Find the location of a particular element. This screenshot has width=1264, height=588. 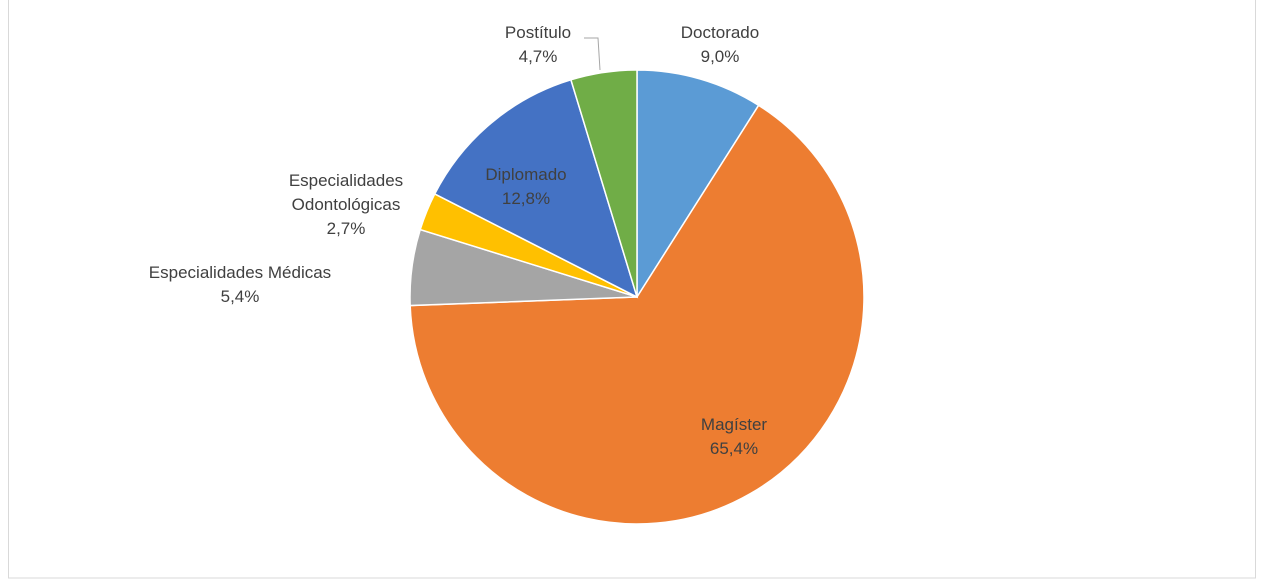

data-label: Diplomado 12,8% is located at coordinates (526, 187).